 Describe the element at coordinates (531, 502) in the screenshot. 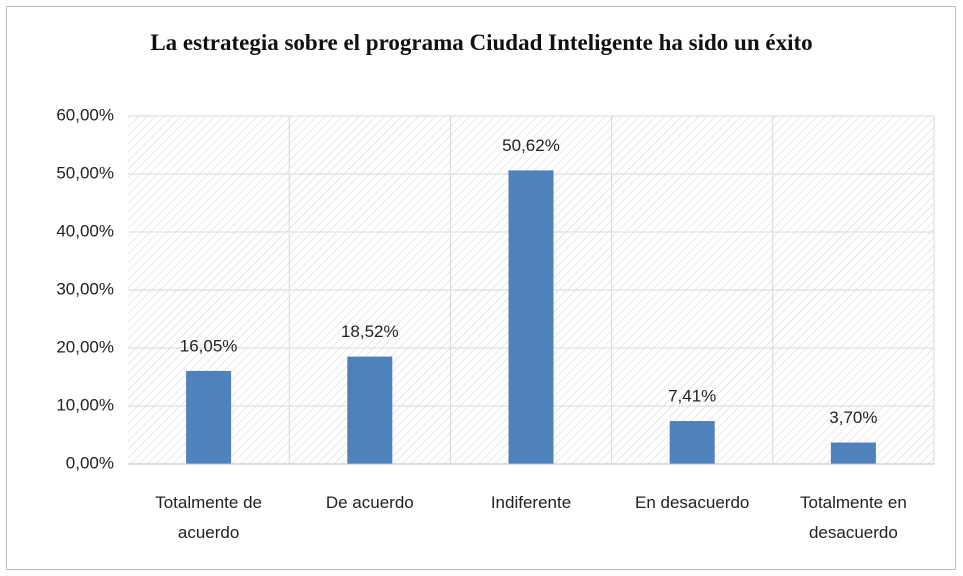

I see `x-tick-label: Indiferente` at that location.